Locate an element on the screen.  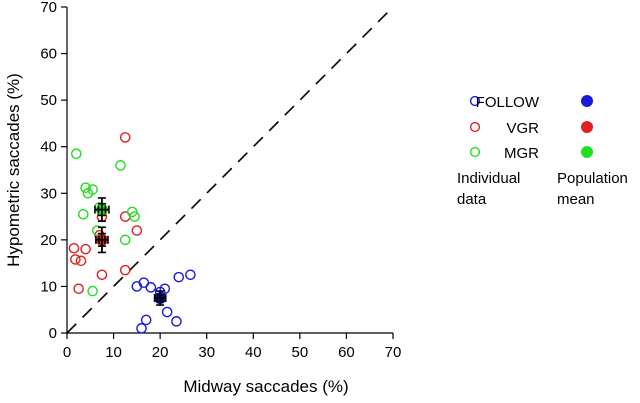
data-points is located at coordinates (132, 233).